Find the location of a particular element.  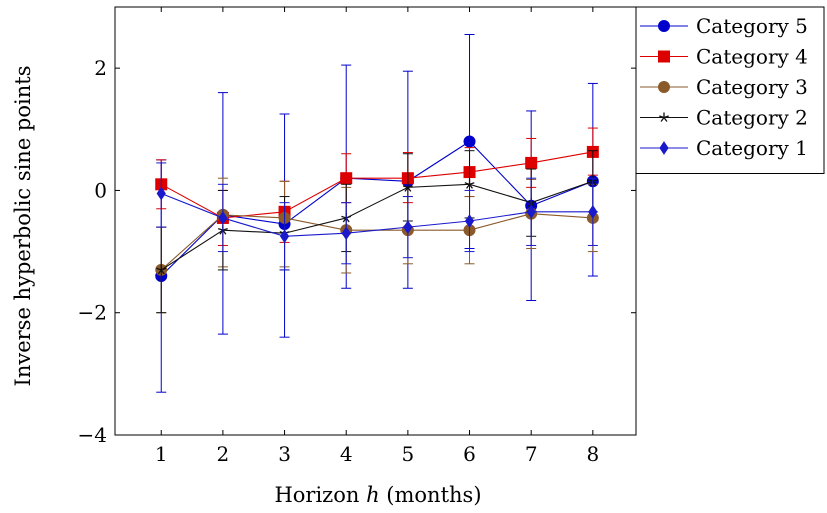

y-tick-label: 0 is located at coordinates (100, 190).